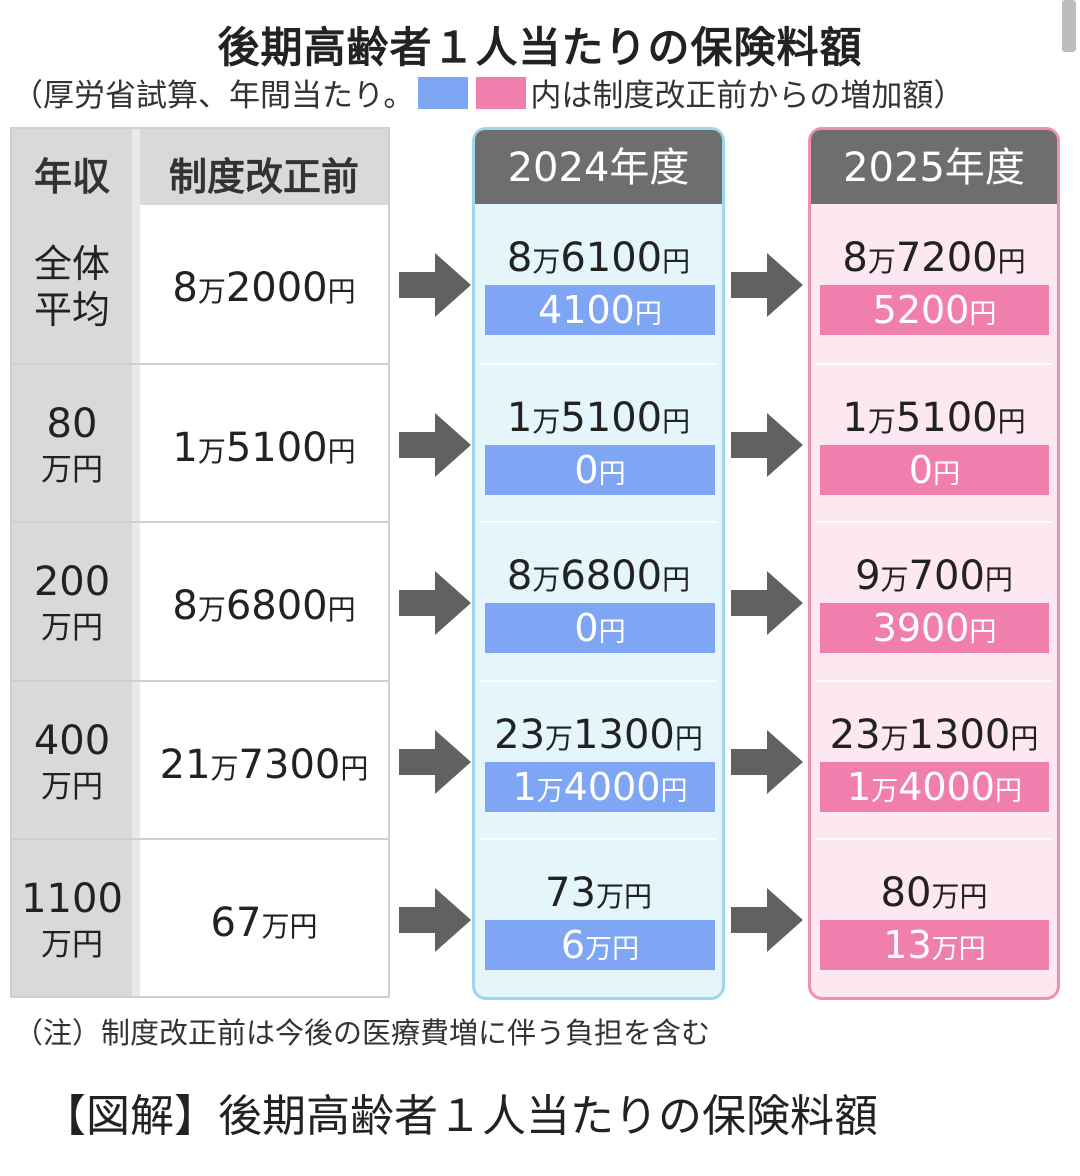 The image size is (1080, 1176). I want to click on number-text: 5200, so click(921, 310).